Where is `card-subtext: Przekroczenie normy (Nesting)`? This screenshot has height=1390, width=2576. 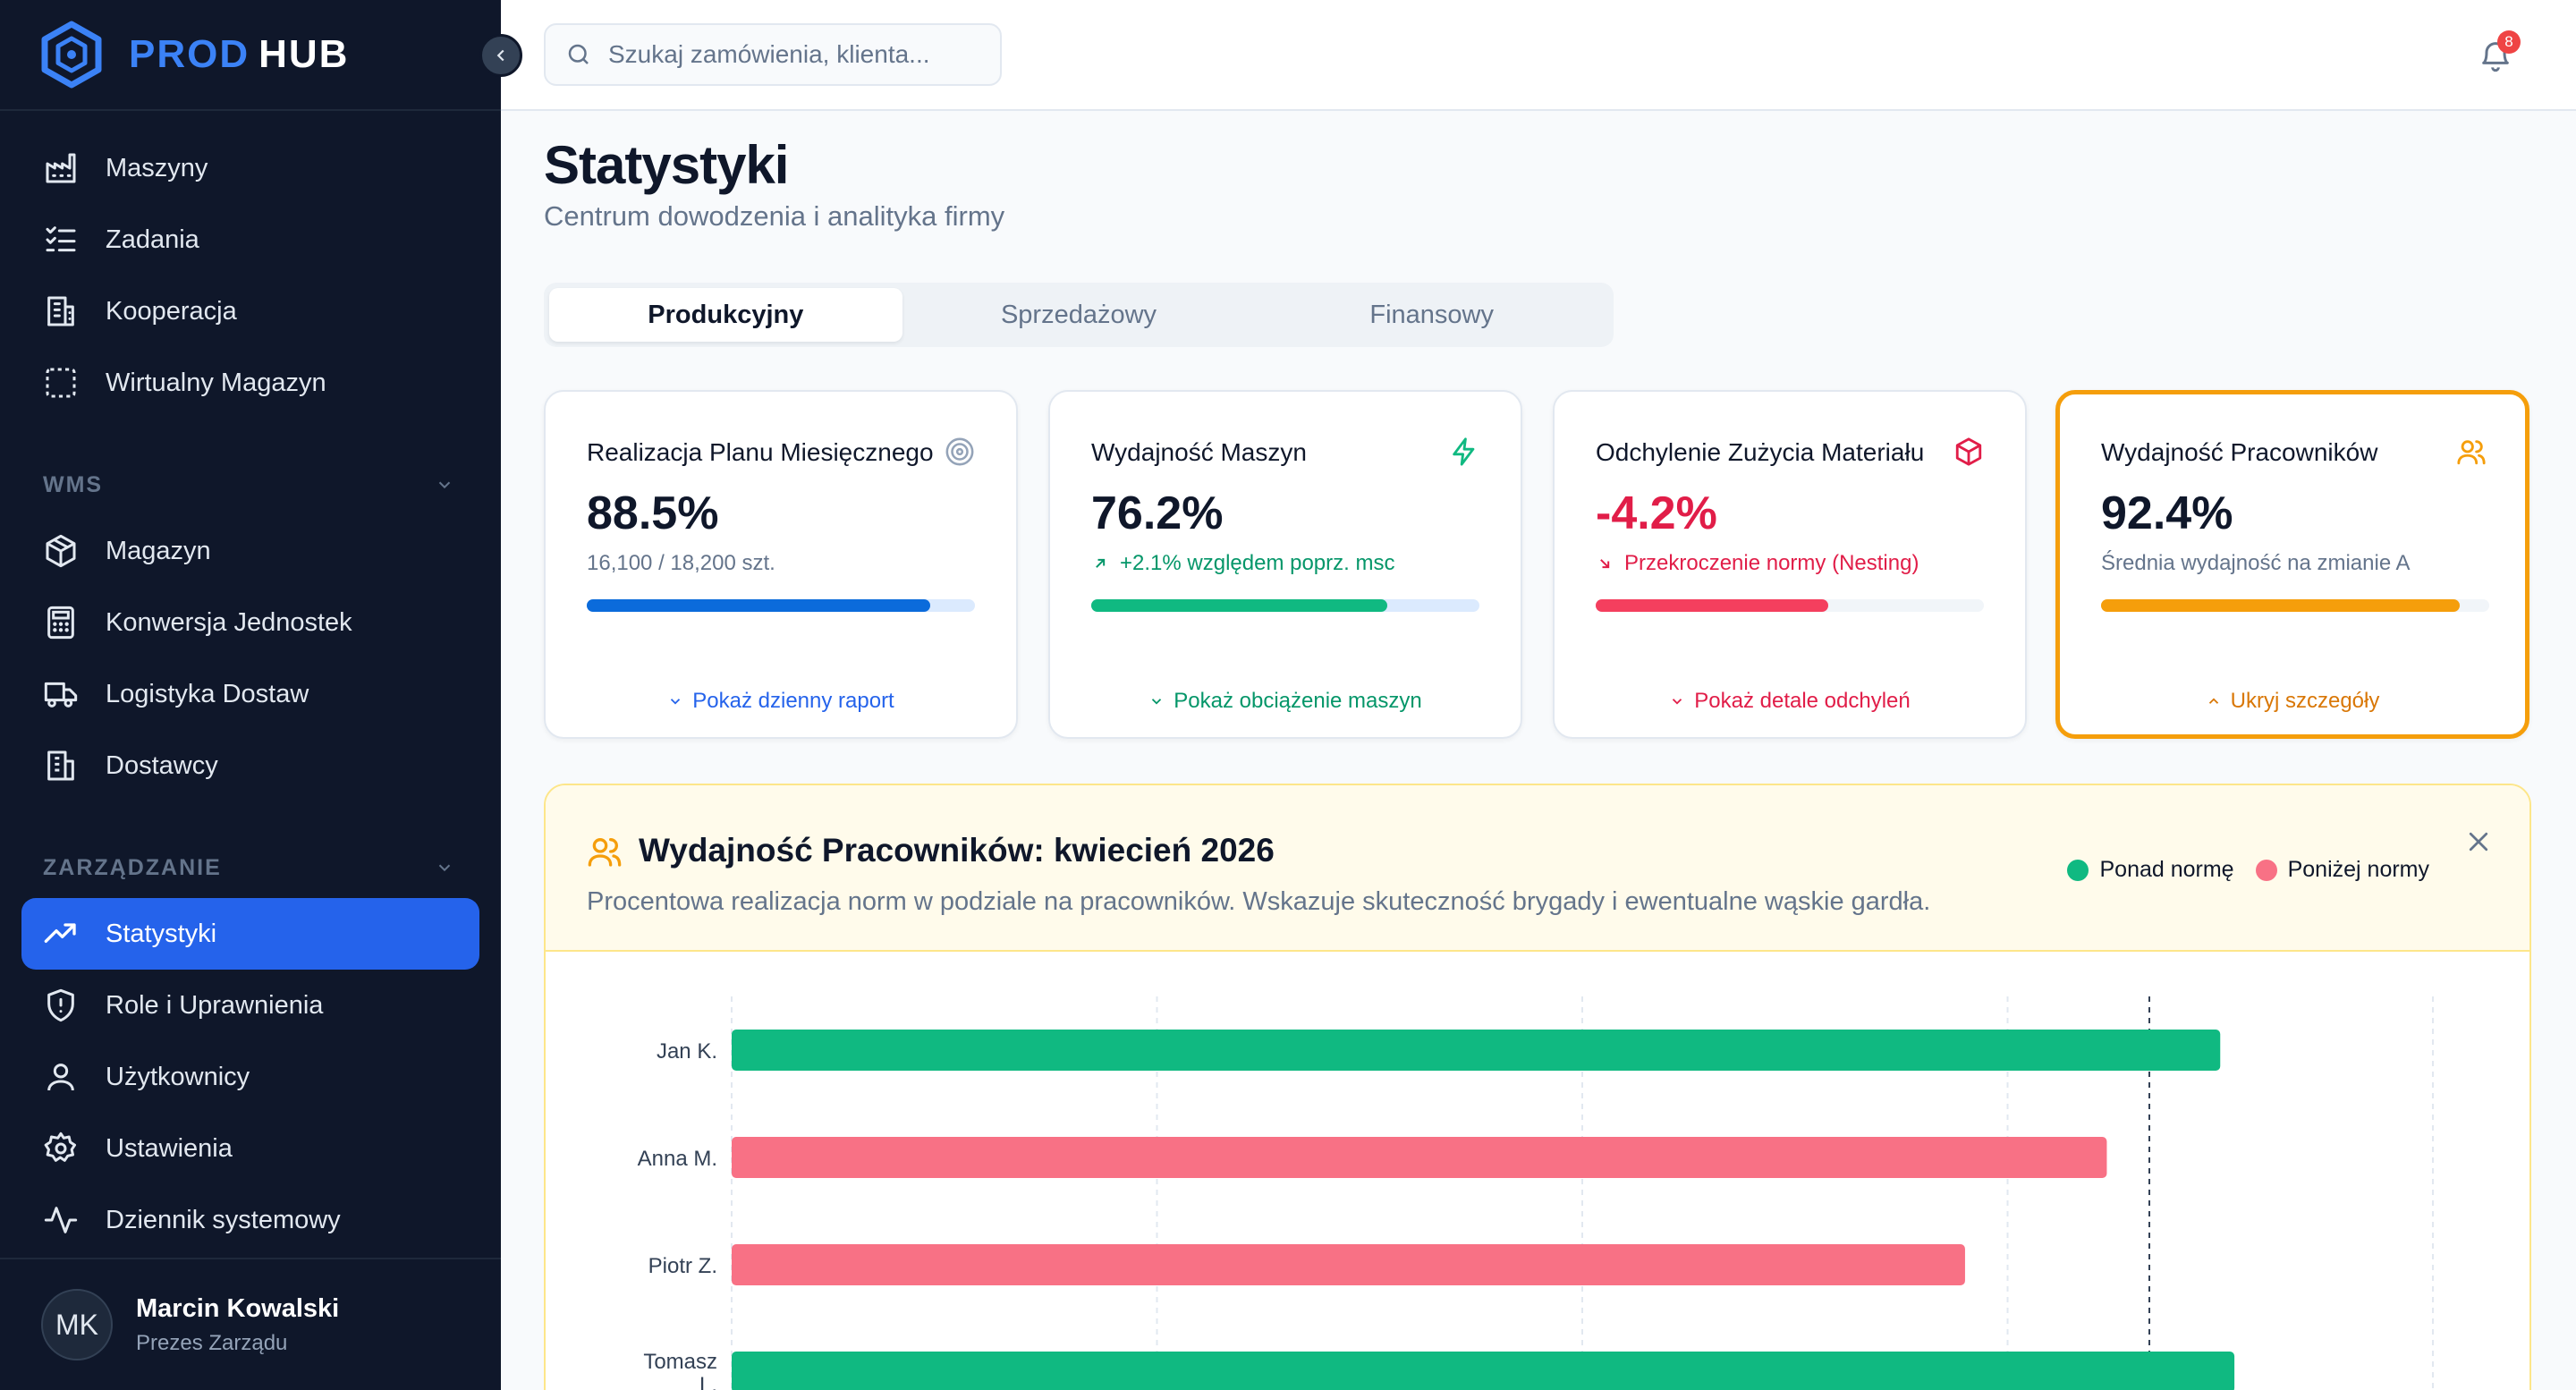 card-subtext: Przekroczenie normy (Nesting) is located at coordinates (1757, 563).